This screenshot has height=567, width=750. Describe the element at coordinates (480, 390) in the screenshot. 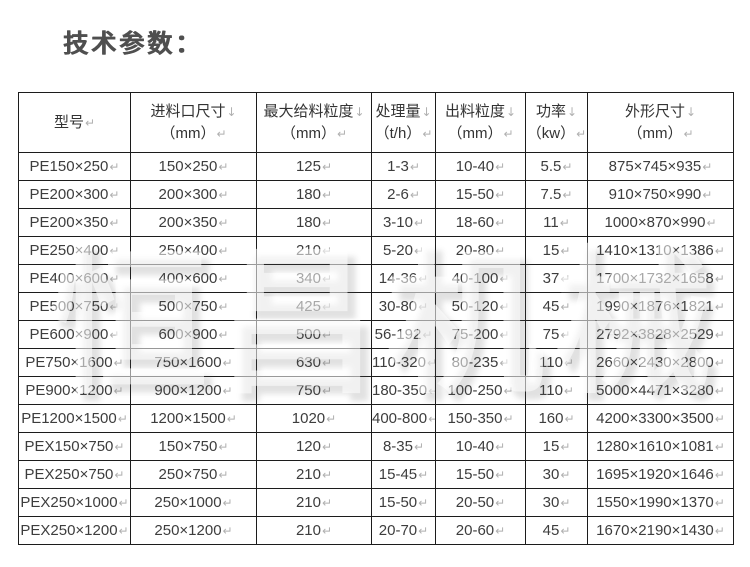

I see `table-cell: 100-250↵` at that location.